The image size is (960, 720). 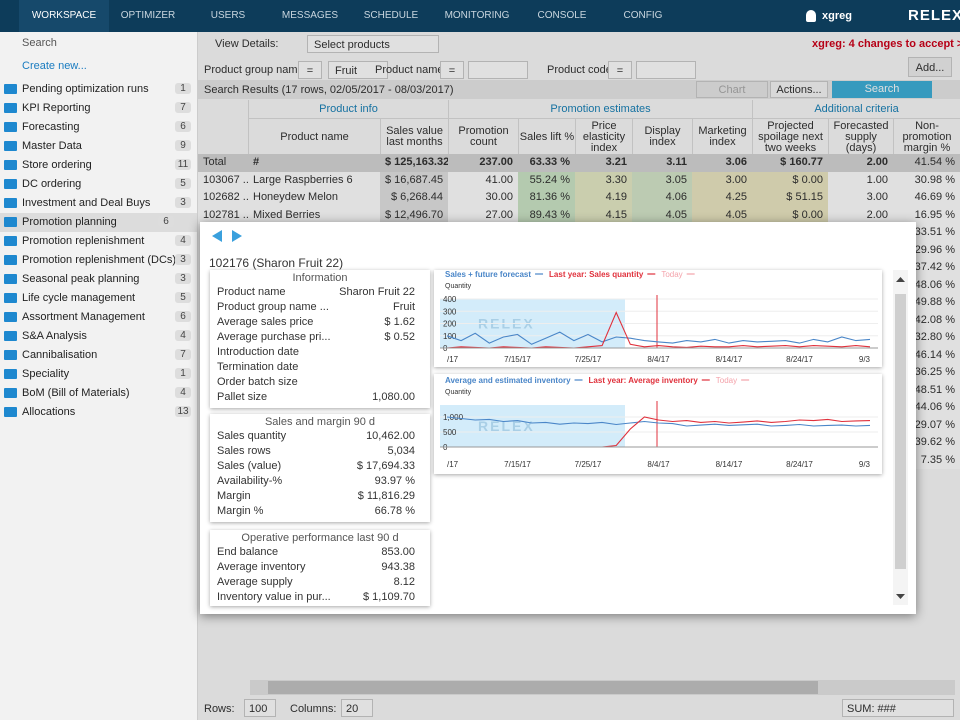 I want to click on legend-label: Average and estimated inventory, so click(x=508, y=380).